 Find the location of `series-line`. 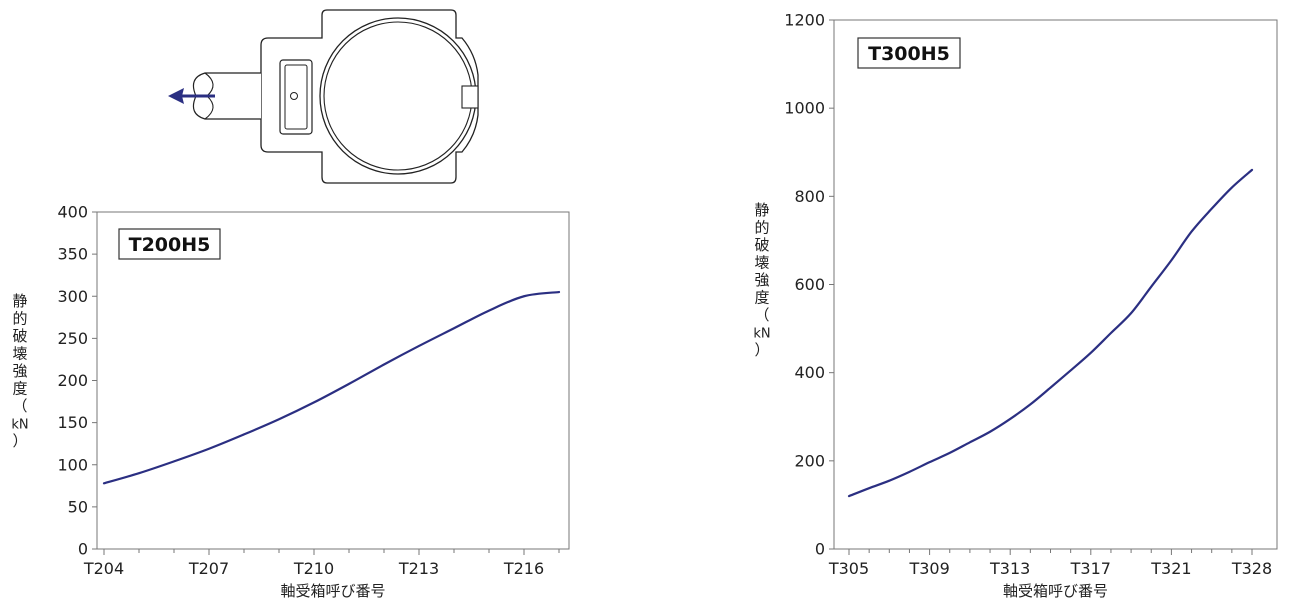

series-line is located at coordinates (331, 387).